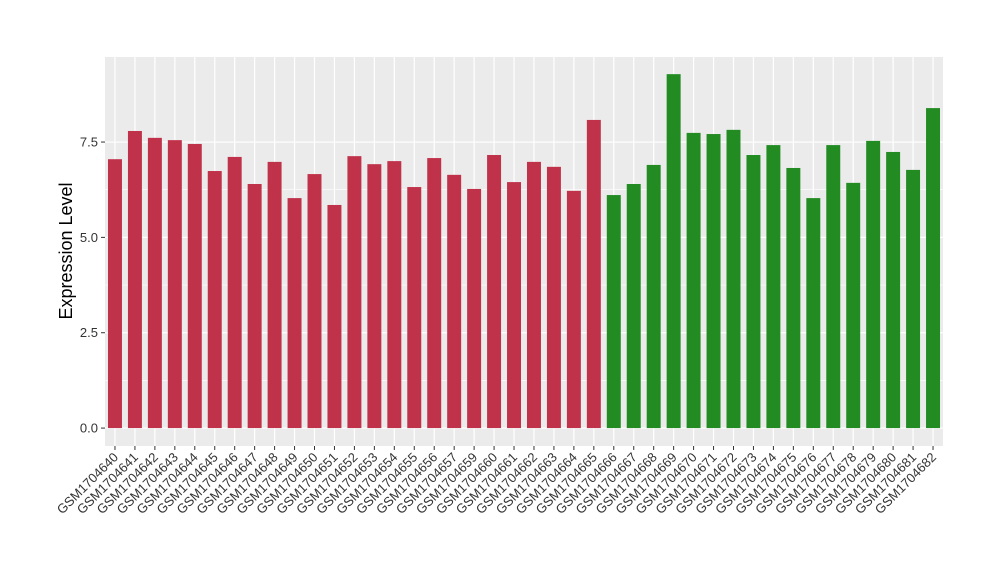 This screenshot has height=580, width=1000. What do you see at coordinates (89, 237) in the screenshot?
I see `y-tick-label: 5.0` at bounding box center [89, 237].